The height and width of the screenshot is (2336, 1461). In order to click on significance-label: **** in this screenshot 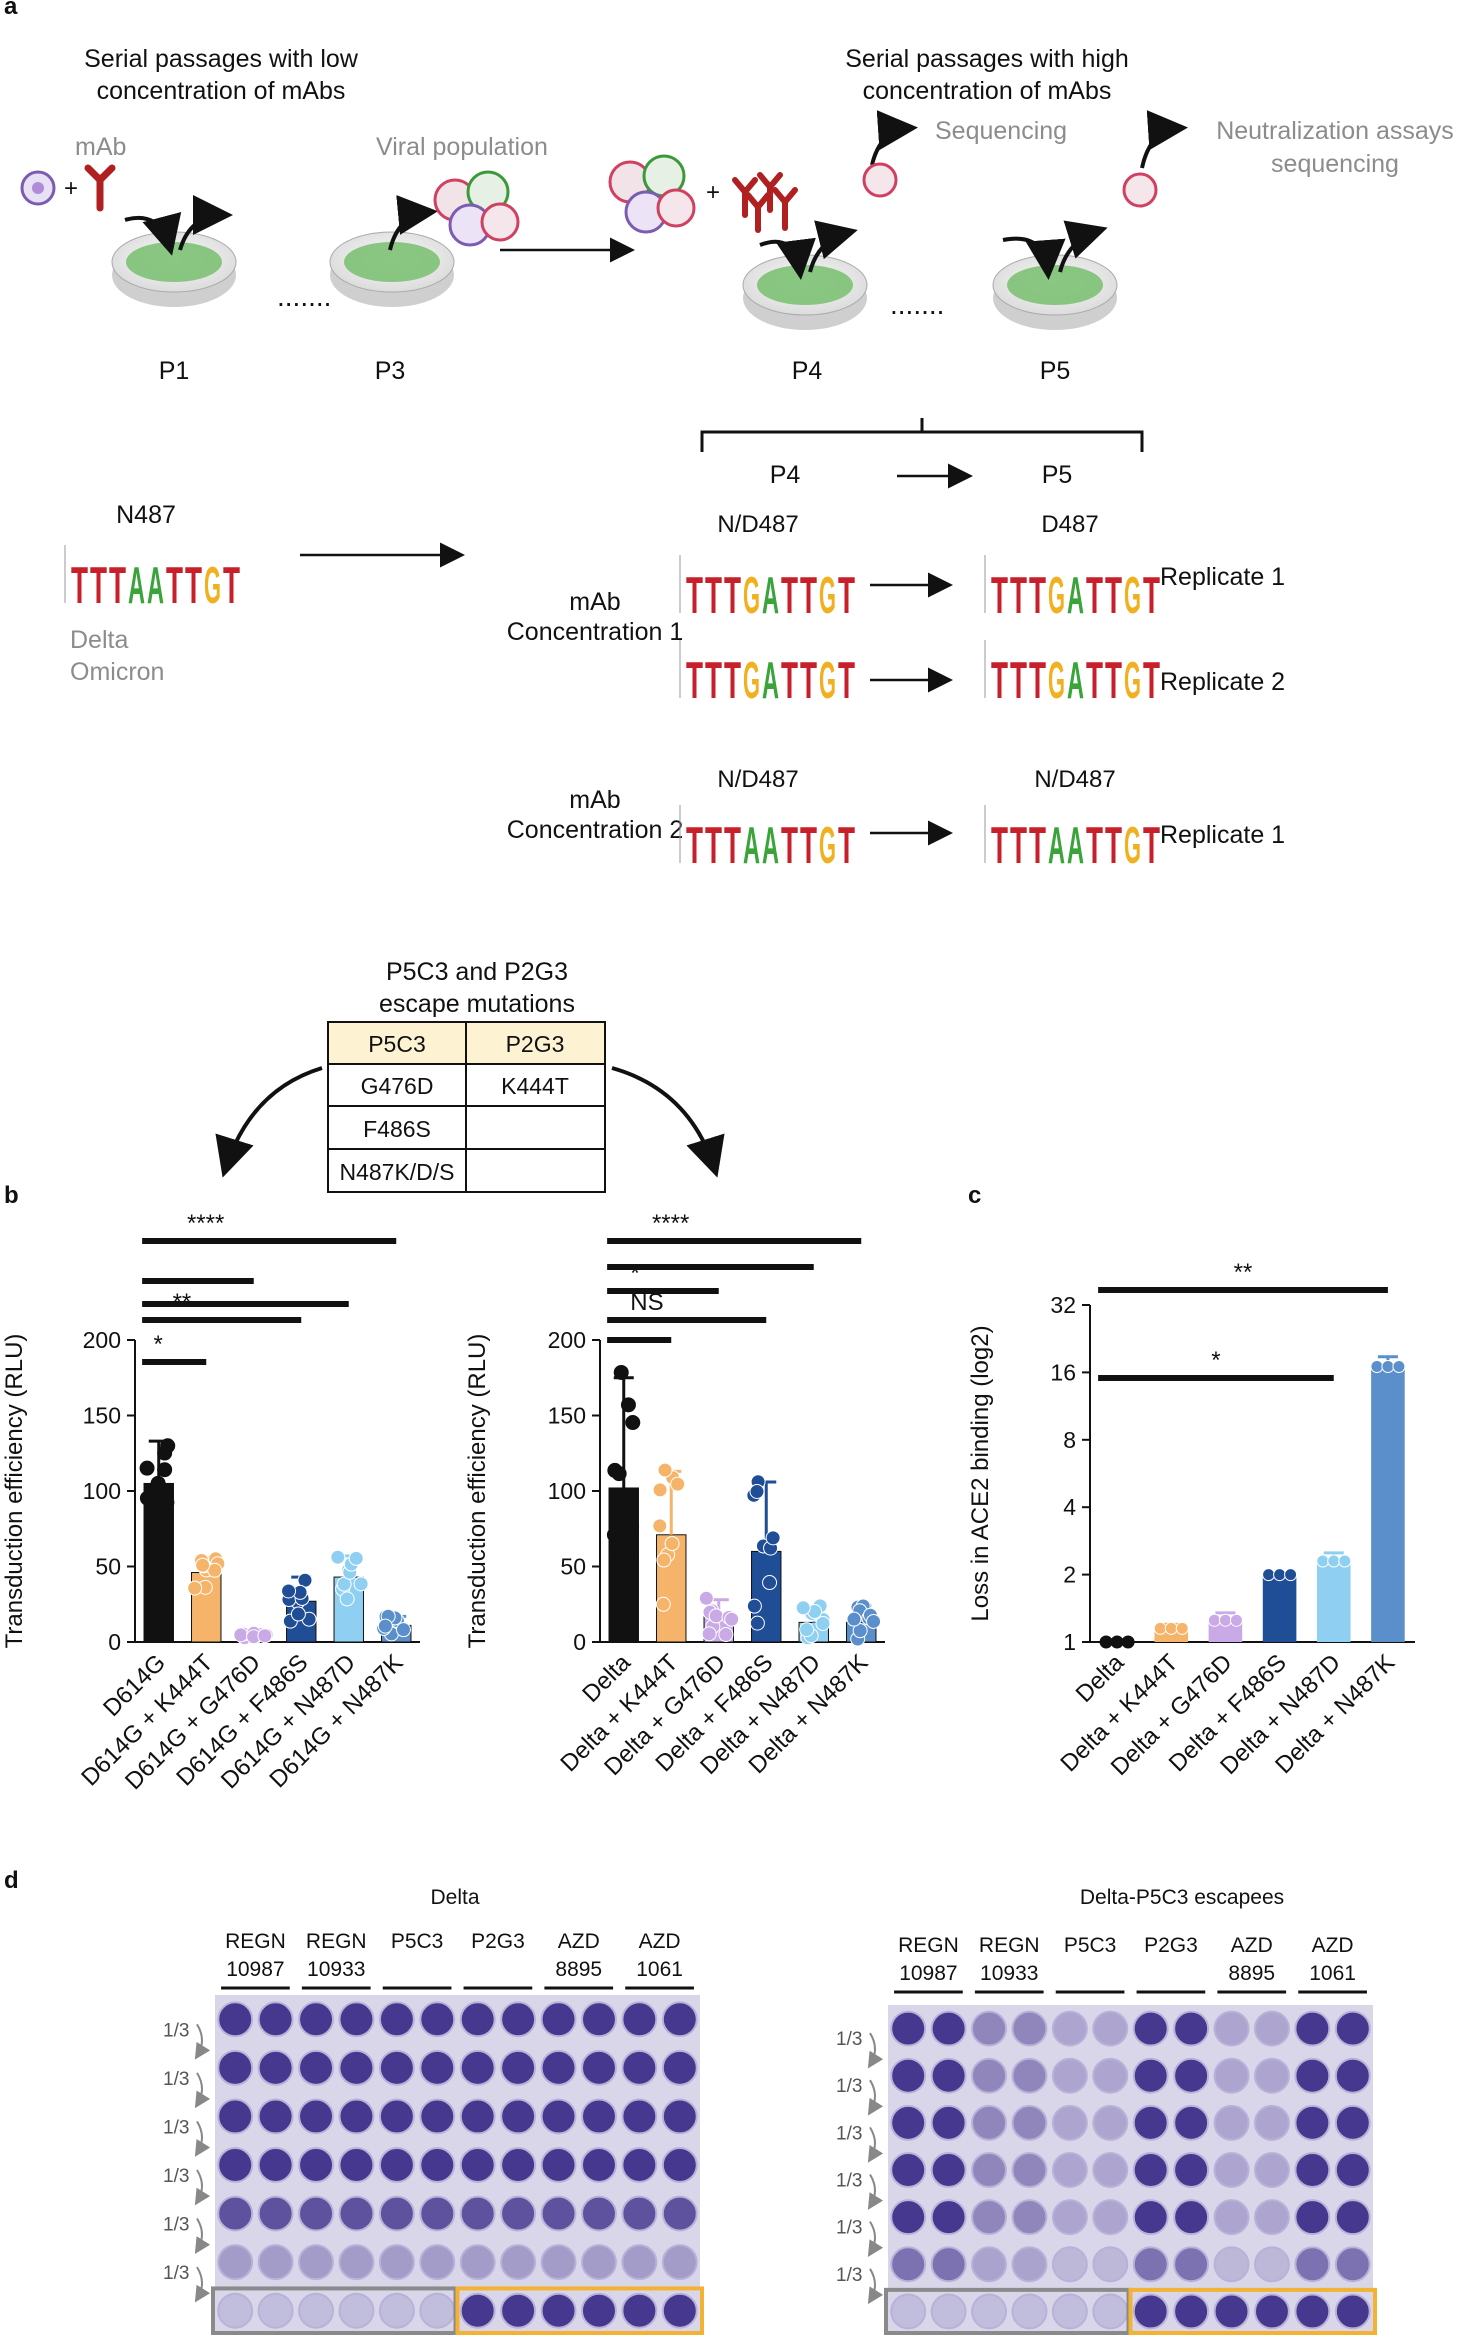, I will do `click(205, 1223)`.